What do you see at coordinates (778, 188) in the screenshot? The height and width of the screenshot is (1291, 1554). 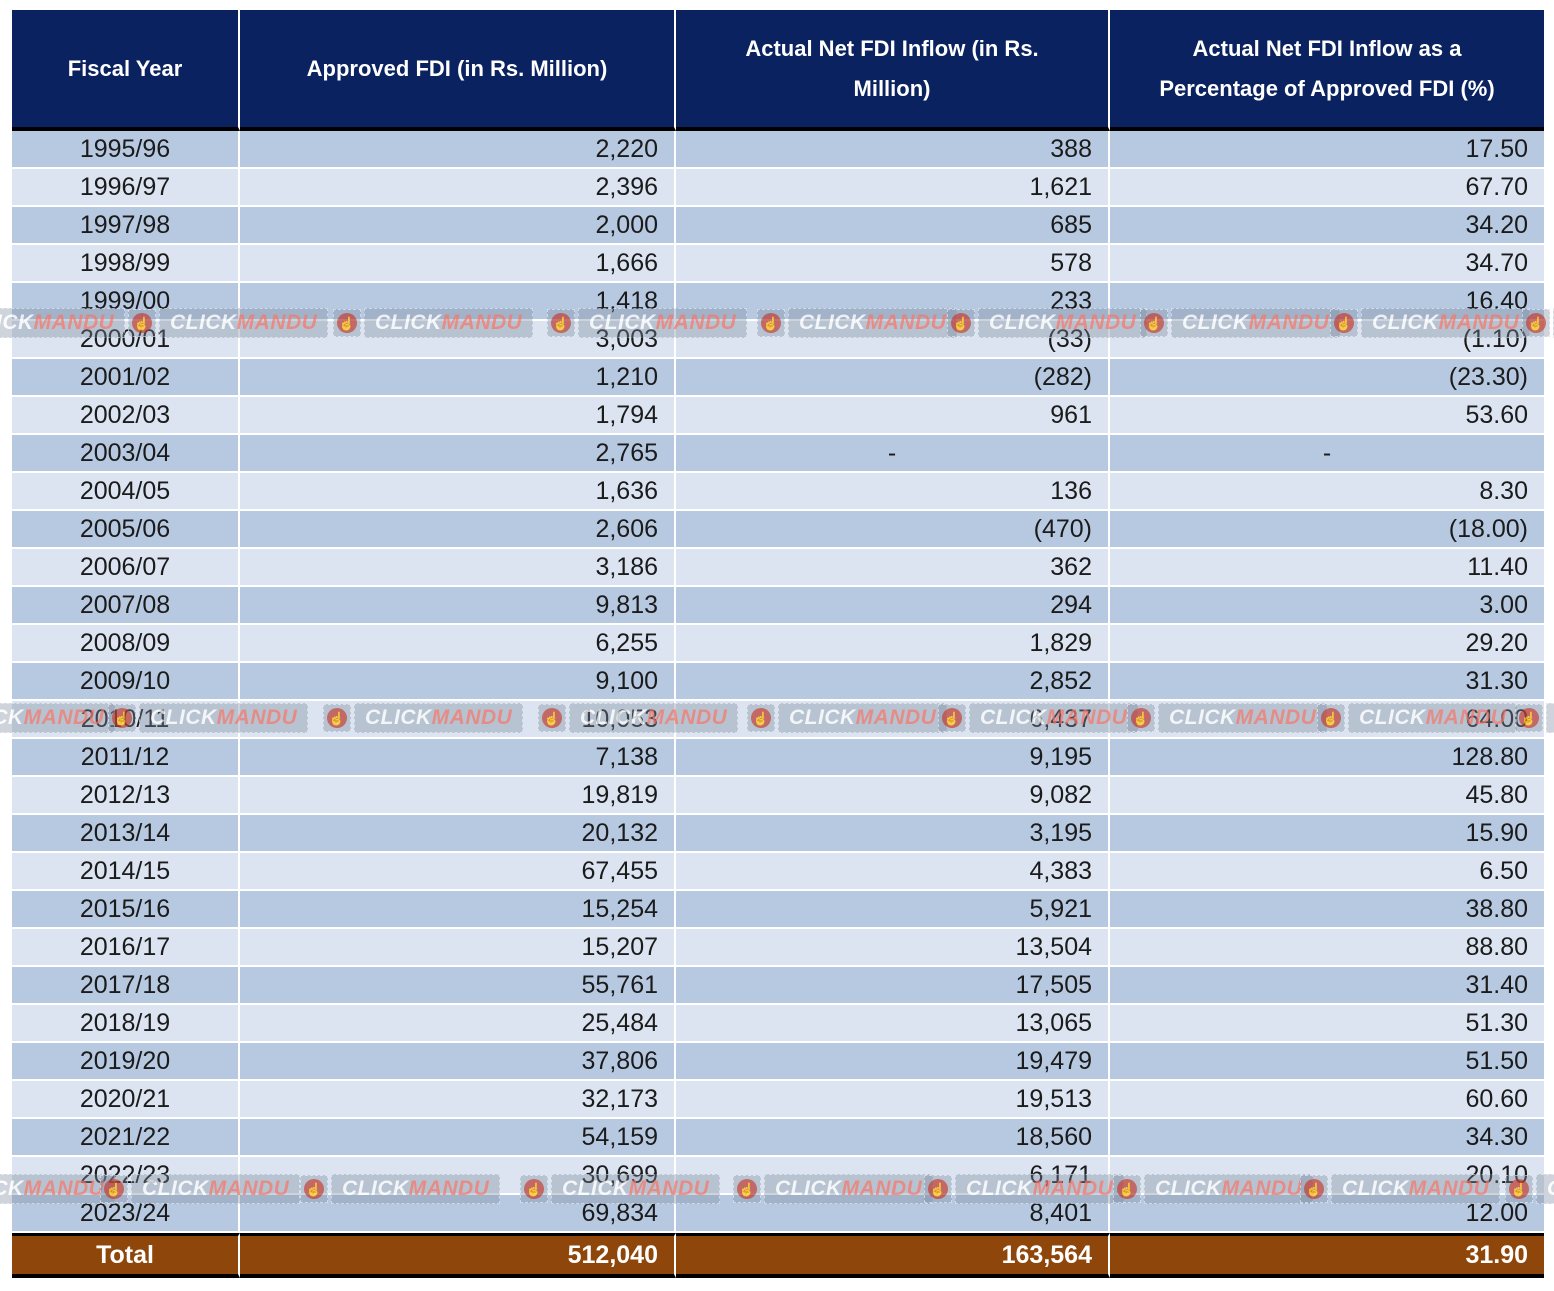 I see `table-row: 1996/97 2,396 1,621 67.70` at bounding box center [778, 188].